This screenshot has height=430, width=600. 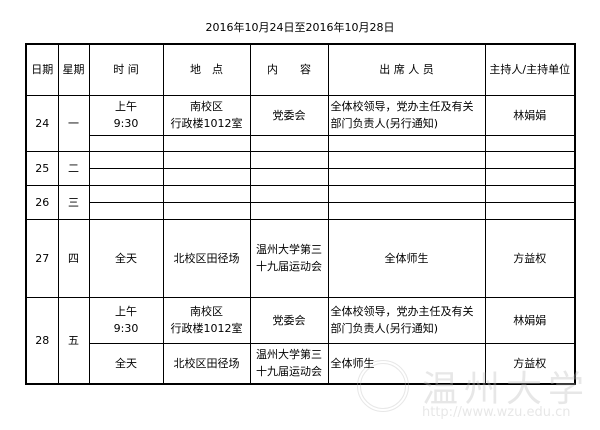 What do you see at coordinates (206, 69) in the screenshot?
I see `header-place: 地 点` at bounding box center [206, 69].